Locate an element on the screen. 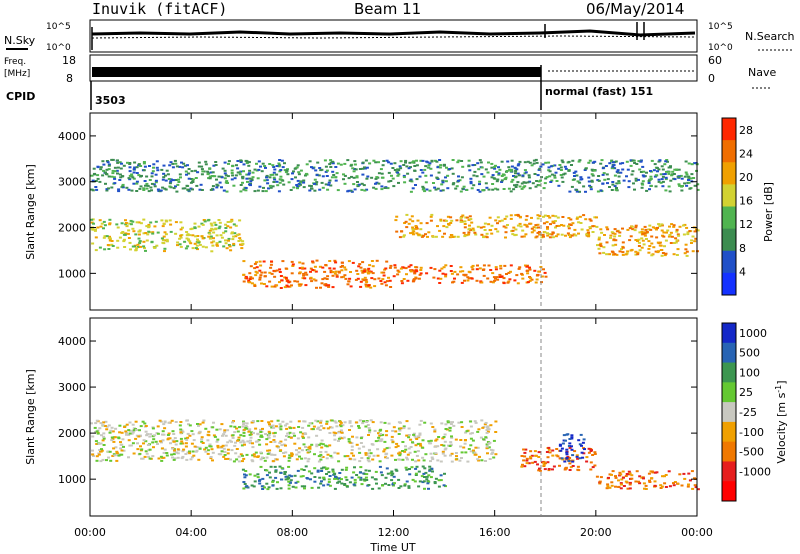 Image resolution: width=800 pixels, height=554 pixels. x-tick-label: 20:00 is located at coordinates (596, 532).